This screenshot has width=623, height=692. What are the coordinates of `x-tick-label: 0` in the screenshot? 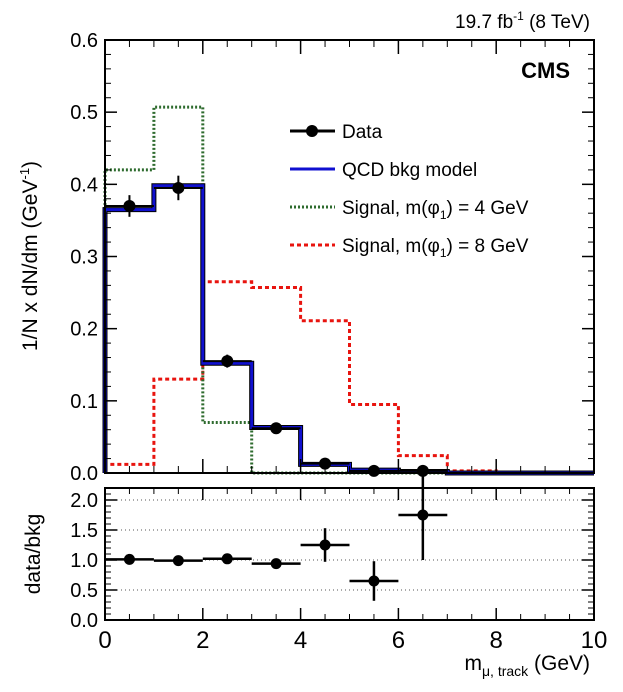 It's located at (104, 640).